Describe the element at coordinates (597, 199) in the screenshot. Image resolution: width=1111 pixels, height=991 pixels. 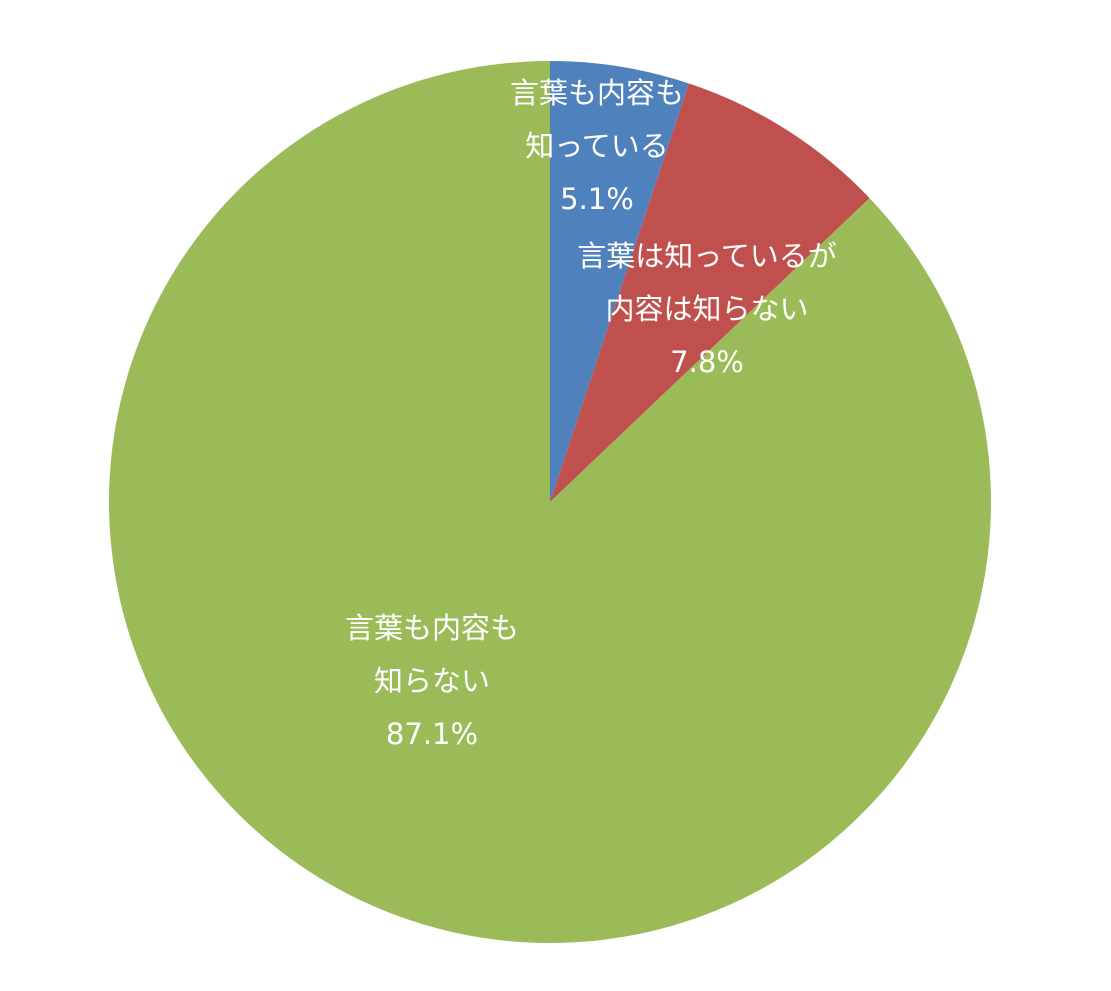
I see `value-label: 5.1%` at that location.